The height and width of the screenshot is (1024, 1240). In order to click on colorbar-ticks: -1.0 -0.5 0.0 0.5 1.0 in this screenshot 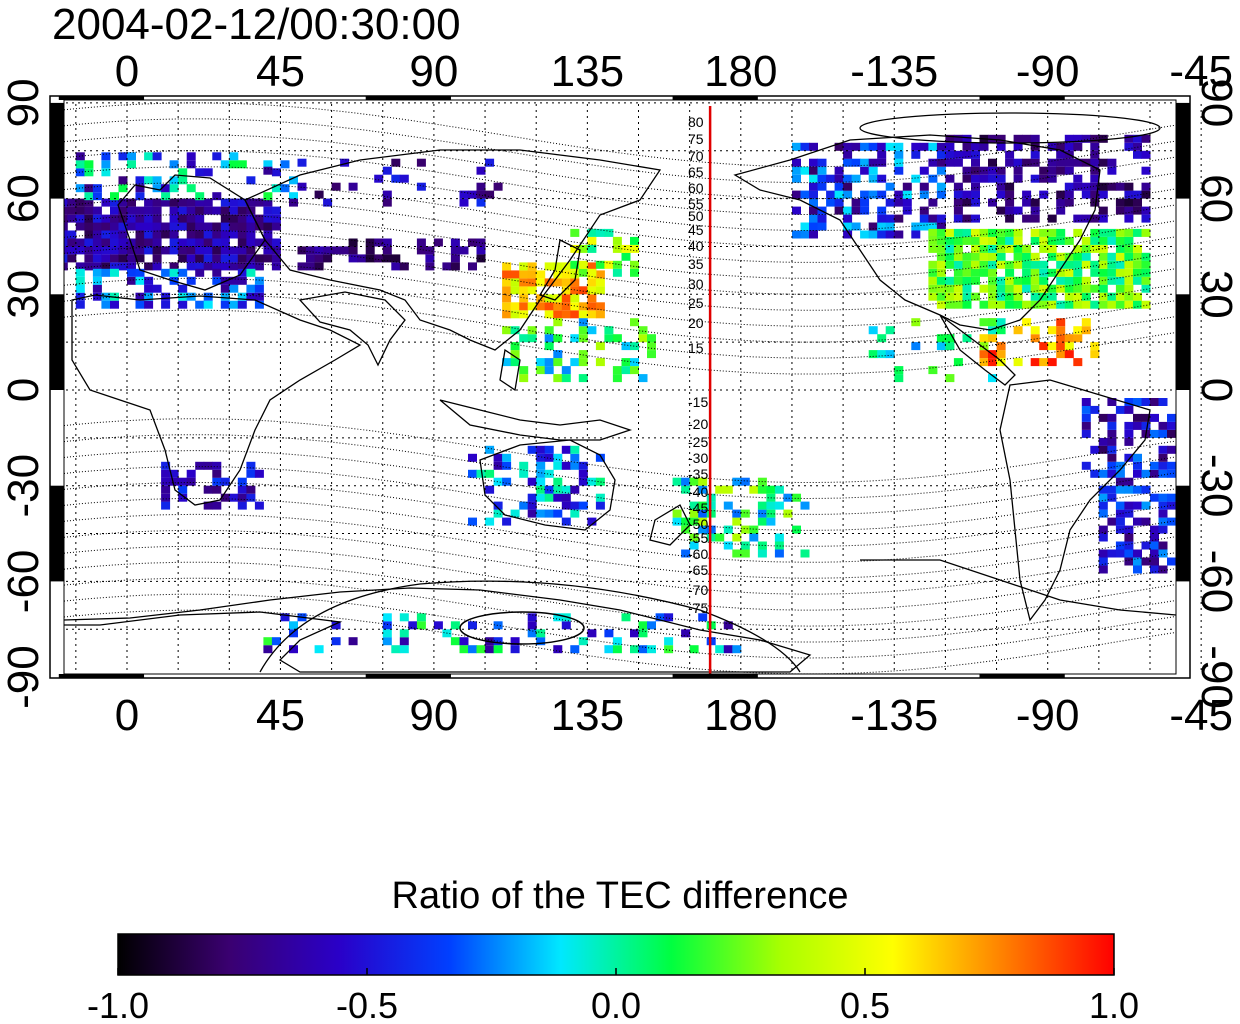, I will do `click(613, 996)`.